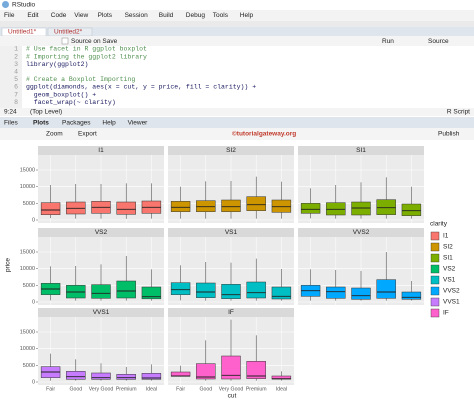 This screenshot has width=474, height=401. I want to click on publish-button: Publish, so click(449, 134).